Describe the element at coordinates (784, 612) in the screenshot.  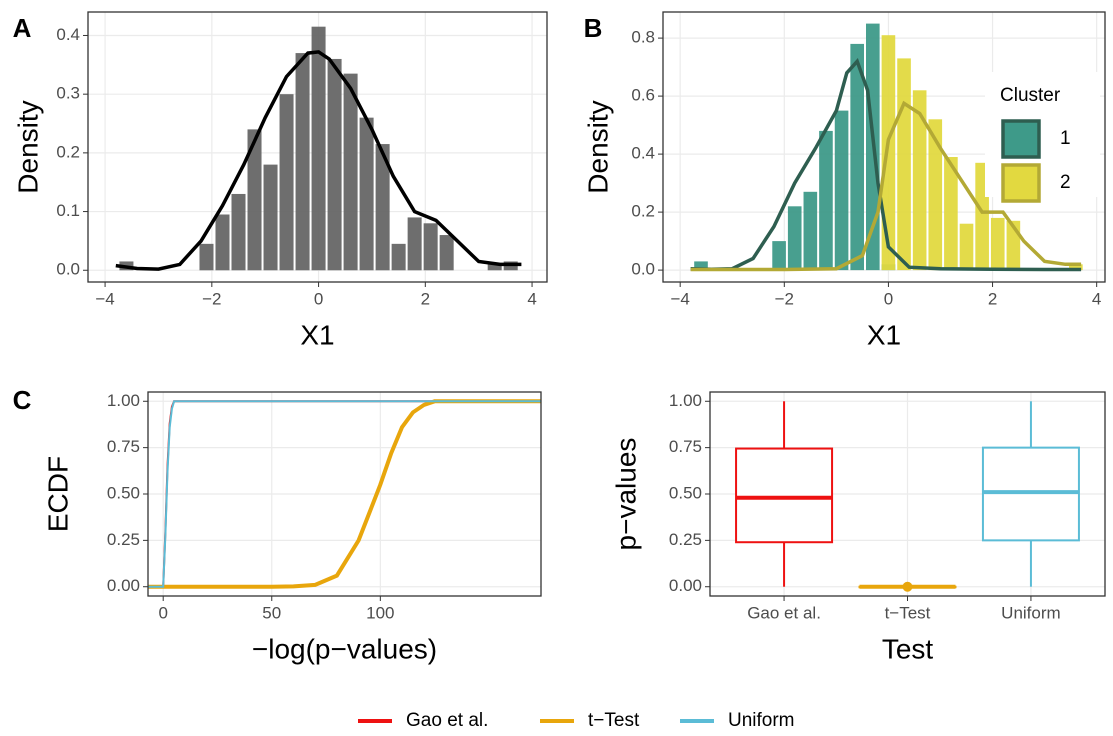
I see `x-tick-label: Gao et al.` at that location.